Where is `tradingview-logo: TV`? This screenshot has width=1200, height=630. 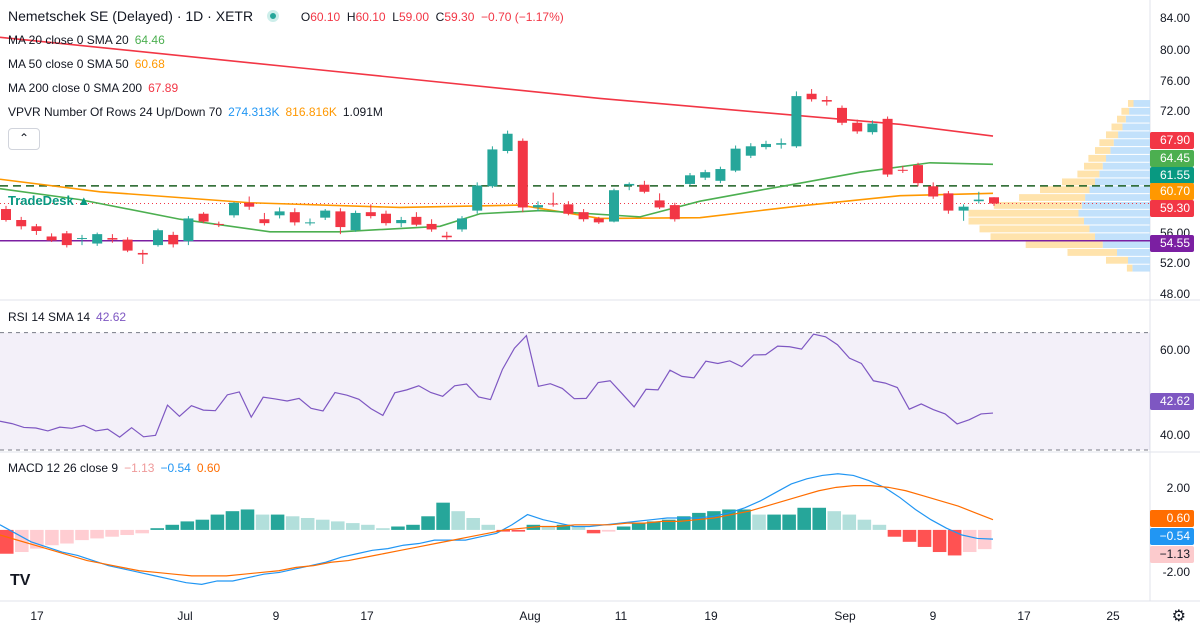 tradingview-logo: TV is located at coordinates (20, 580).